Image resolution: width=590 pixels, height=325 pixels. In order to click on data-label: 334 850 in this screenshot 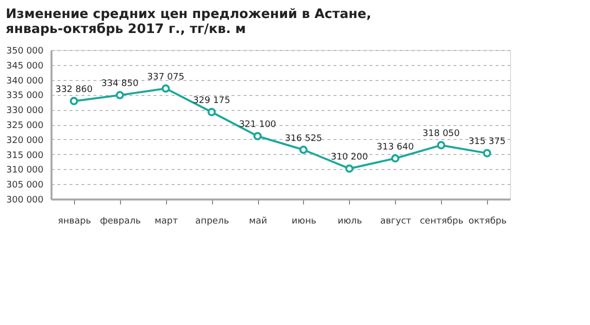, I will do `click(120, 84)`.